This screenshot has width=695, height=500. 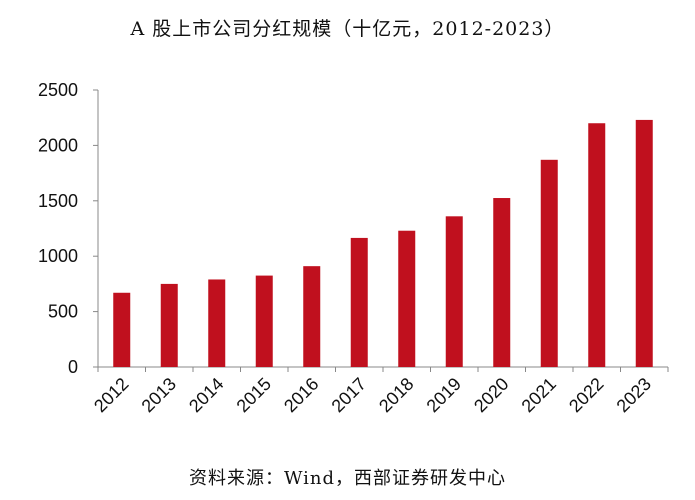 I want to click on bar-2012, so click(x=122, y=329).